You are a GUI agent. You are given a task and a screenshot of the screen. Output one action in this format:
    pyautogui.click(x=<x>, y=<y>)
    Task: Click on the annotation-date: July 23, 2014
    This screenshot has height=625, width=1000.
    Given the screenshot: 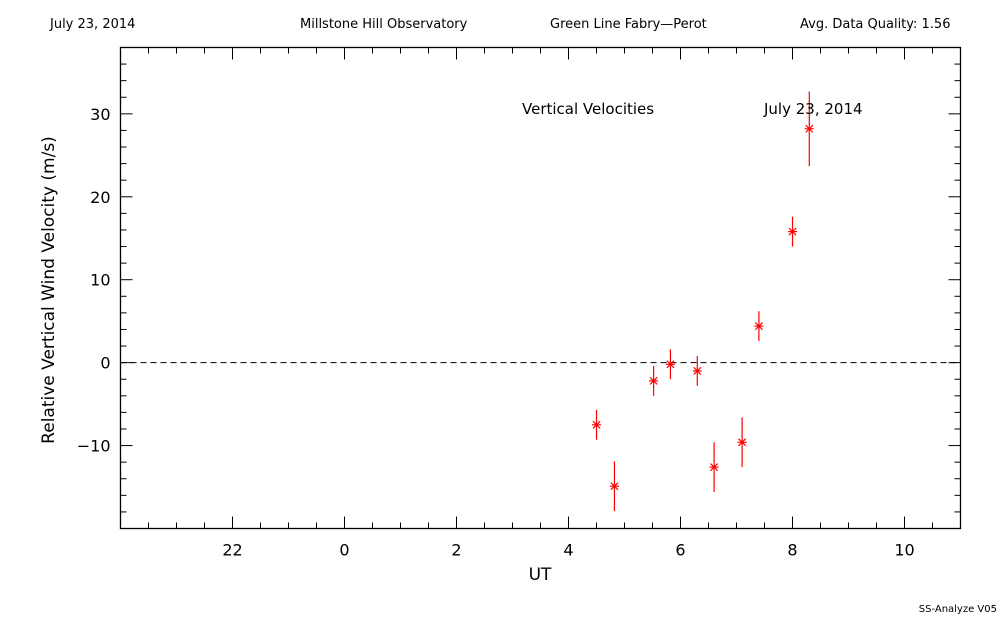 What is the action you would take?
    pyautogui.click(x=813, y=109)
    